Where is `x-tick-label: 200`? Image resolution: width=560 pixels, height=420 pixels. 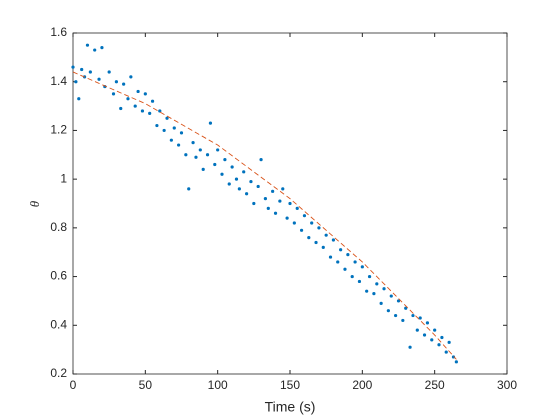 x-tick-label: 200 is located at coordinates (362, 385).